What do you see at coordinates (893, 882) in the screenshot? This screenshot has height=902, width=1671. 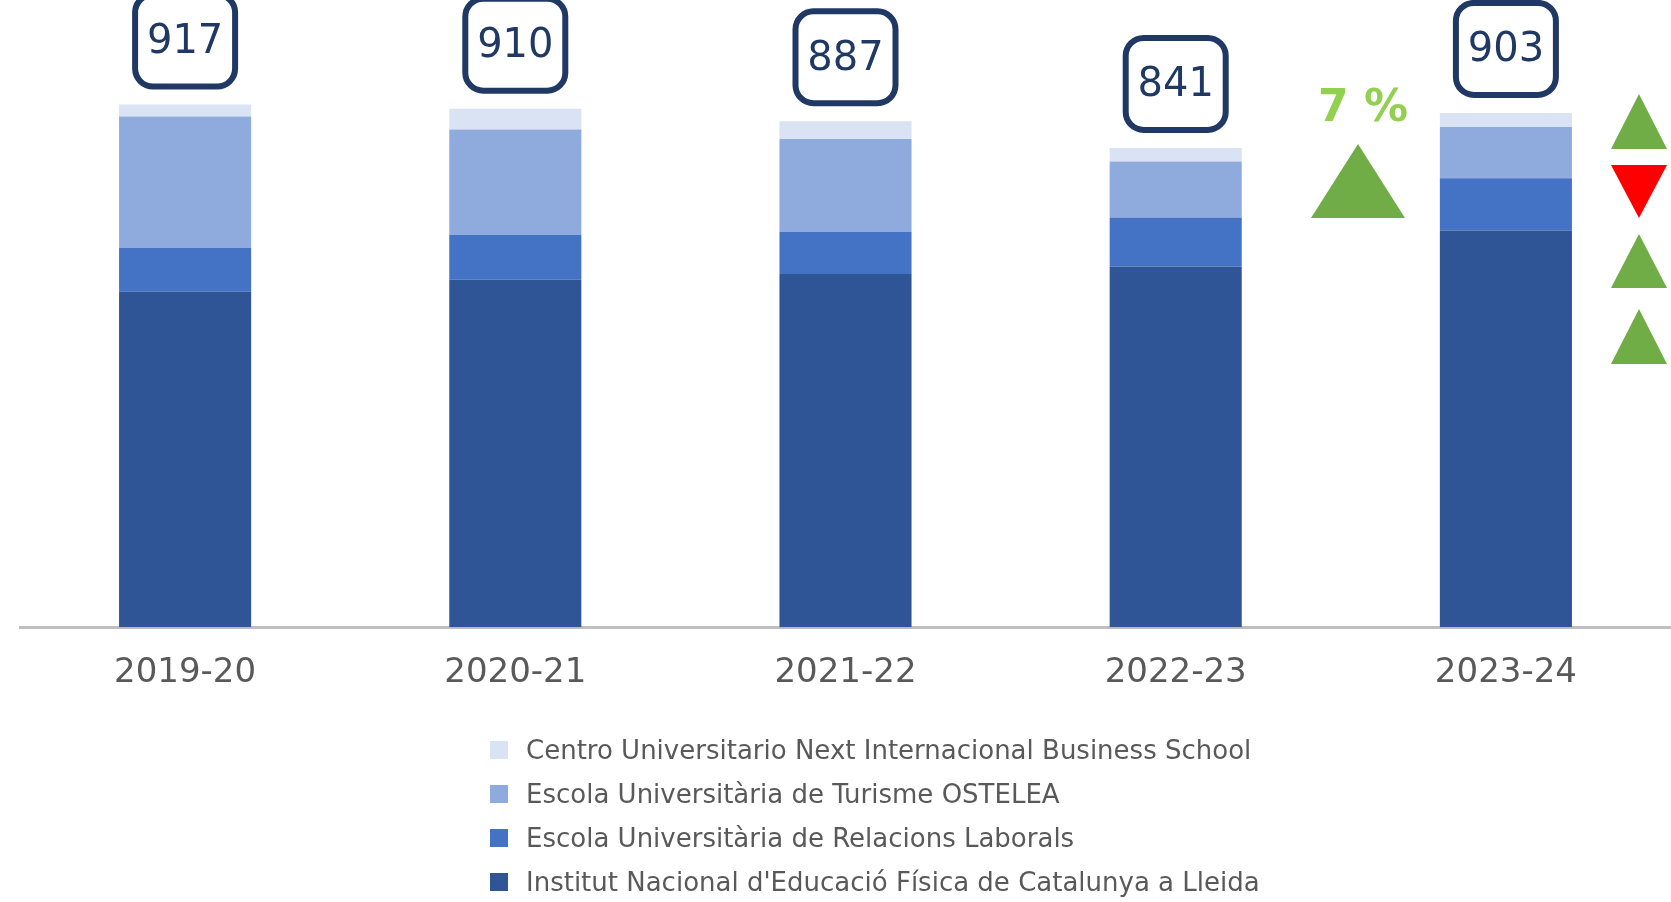 I see `legend-label: Institut Nacional d'Educació Física de Catalunya a Lleida` at bounding box center [893, 882].